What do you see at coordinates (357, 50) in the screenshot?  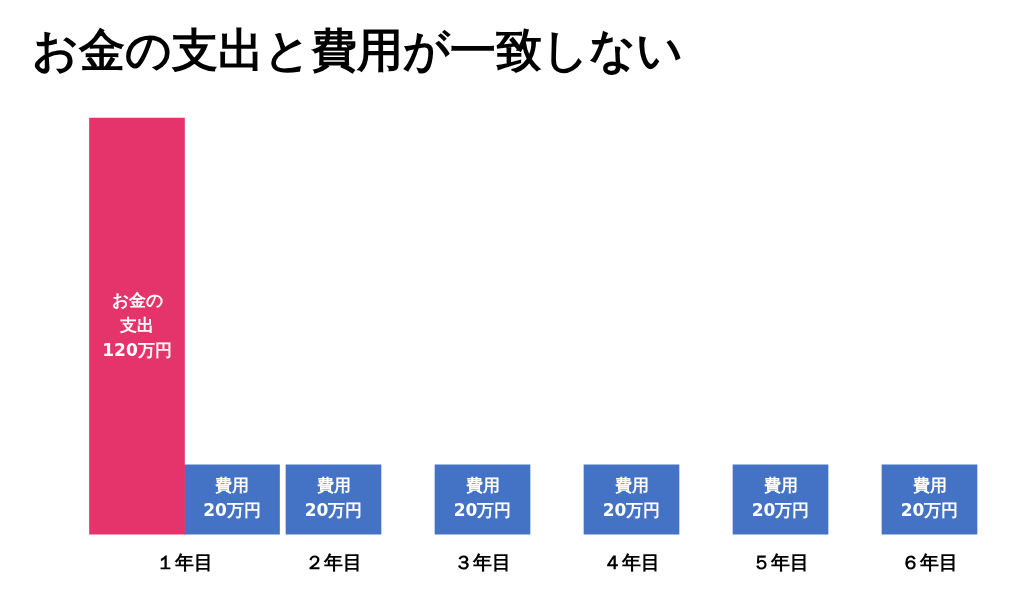 I see `chart-title: お金の支出と費用が一致しない` at bounding box center [357, 50].